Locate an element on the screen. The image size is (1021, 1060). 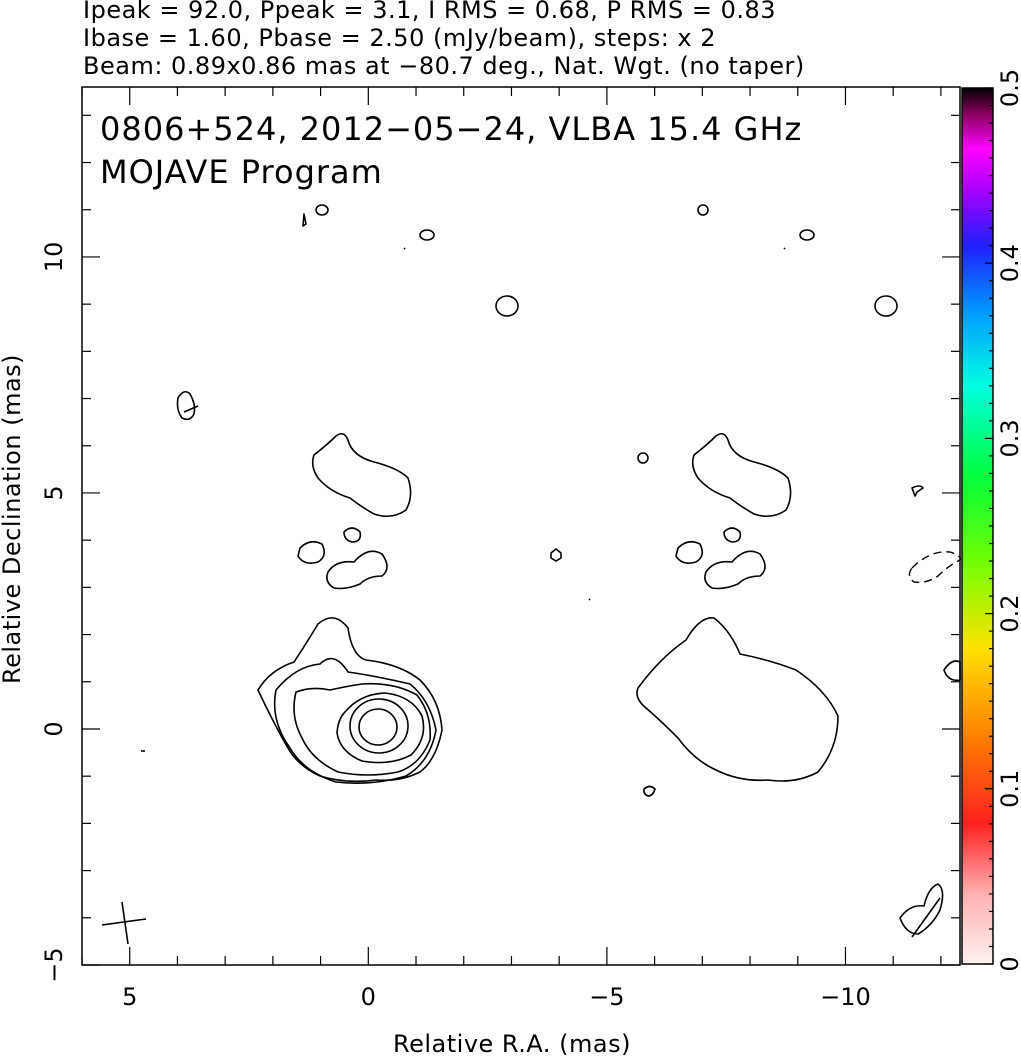
colorbar-tick-label: 0 is located at coordinates (1008, 963).